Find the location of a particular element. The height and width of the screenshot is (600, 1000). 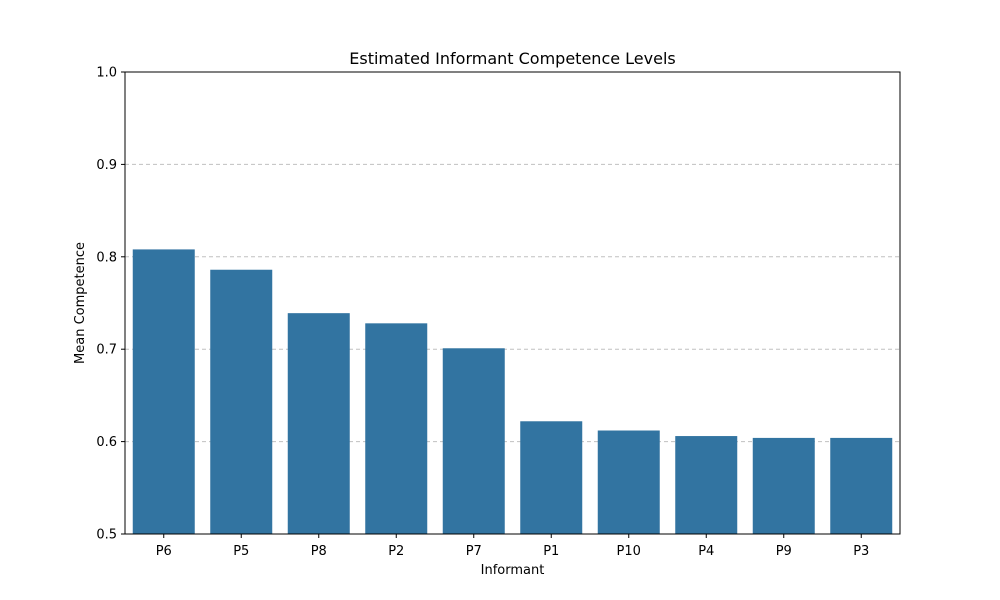

x-axis-ticks: P6 P5 P8 P2 P7 P1 P10 P4 P9 P3 is located at coordinates (512, 546).